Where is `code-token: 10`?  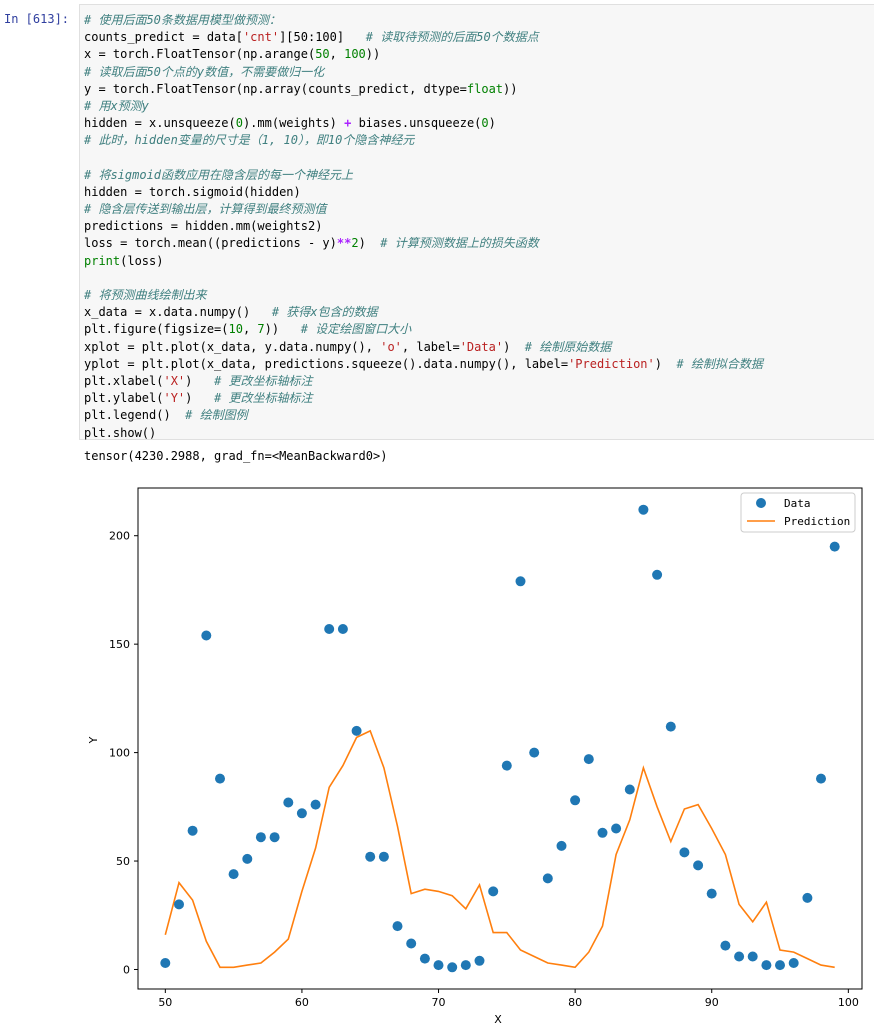
code-token: 10 is located at coordinates (235, 329).